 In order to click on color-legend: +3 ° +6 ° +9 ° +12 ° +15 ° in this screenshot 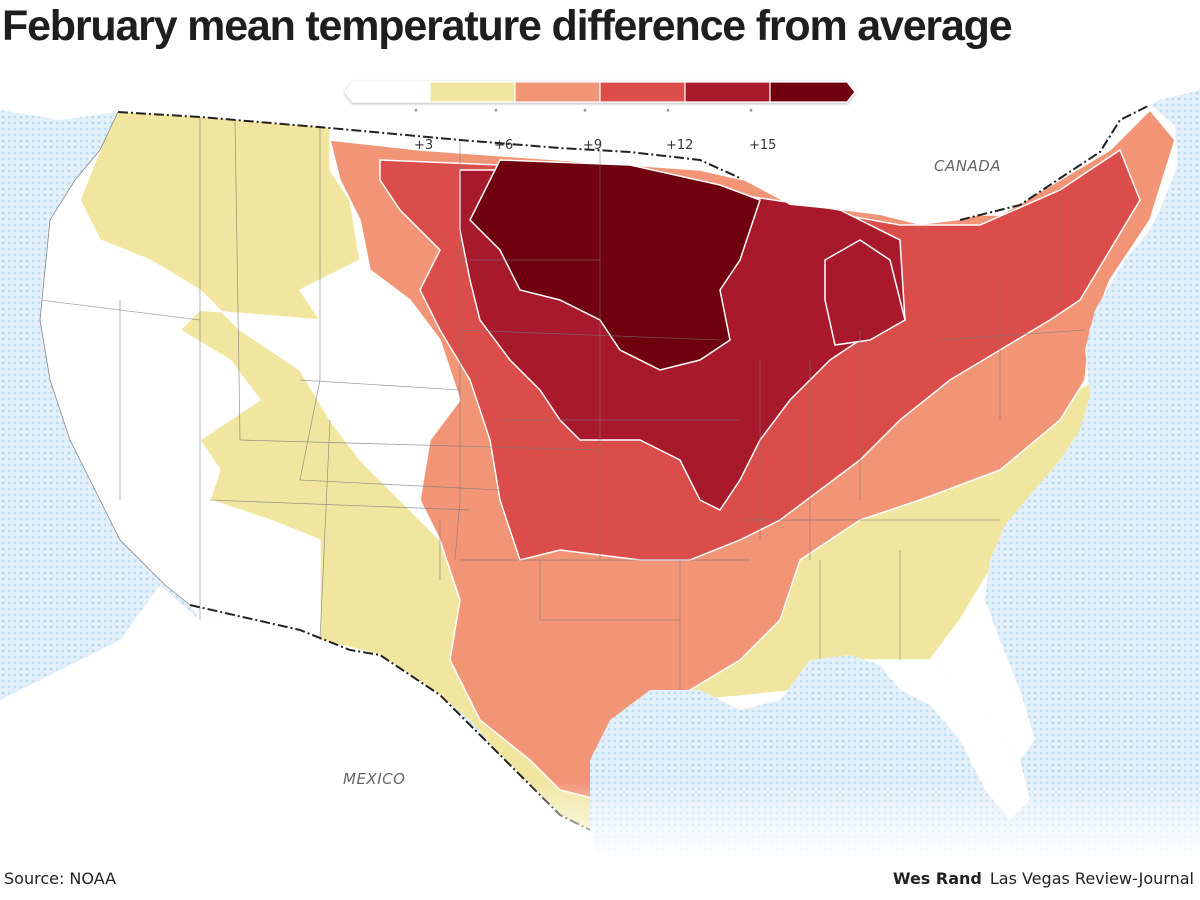, I will do `click(600, 115)`.